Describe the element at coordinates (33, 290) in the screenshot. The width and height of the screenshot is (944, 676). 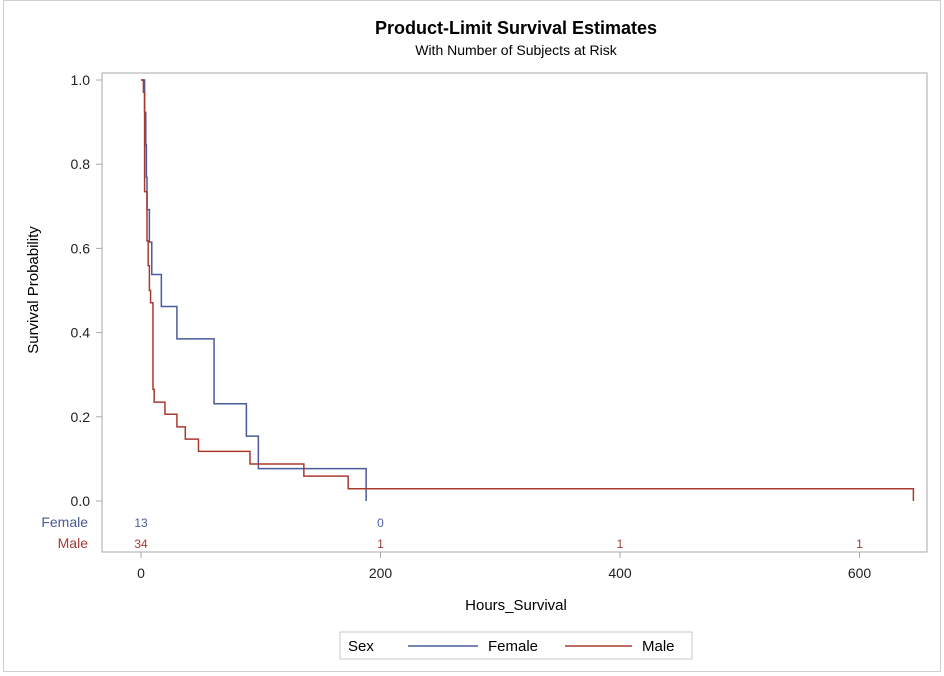
I see `y-axis-label: Survival Probability` at that location.